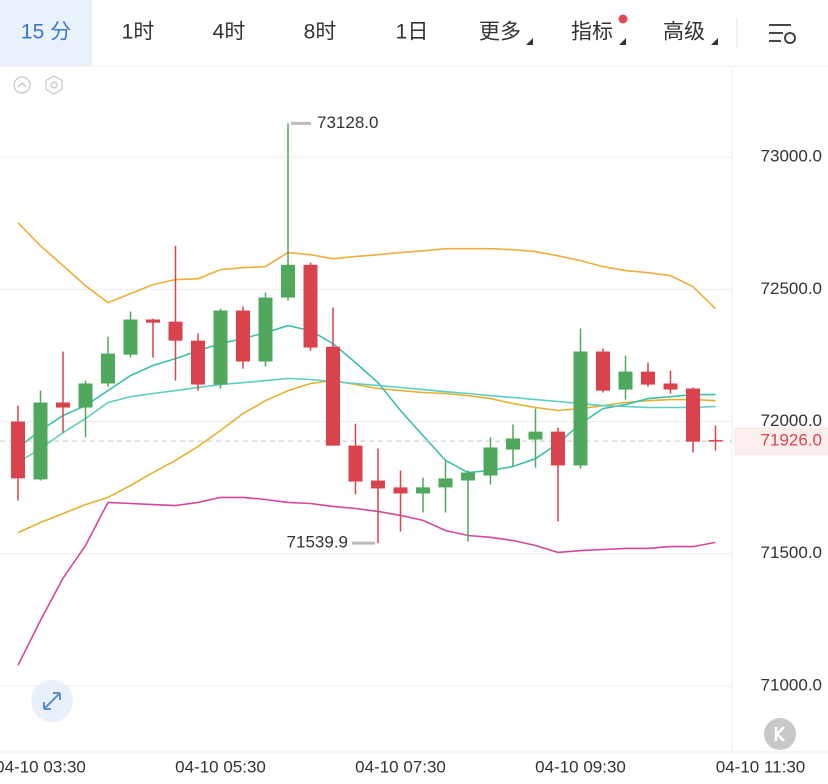  I want to click on collapse-icon, so click(22, 85).